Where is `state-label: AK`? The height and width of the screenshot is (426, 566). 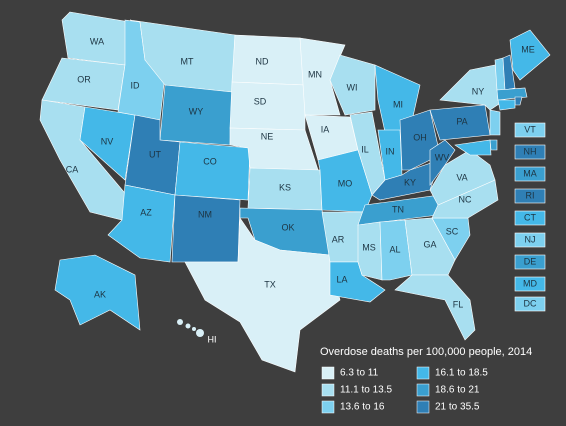 state-label: AK is located at coordinates (100, 294).